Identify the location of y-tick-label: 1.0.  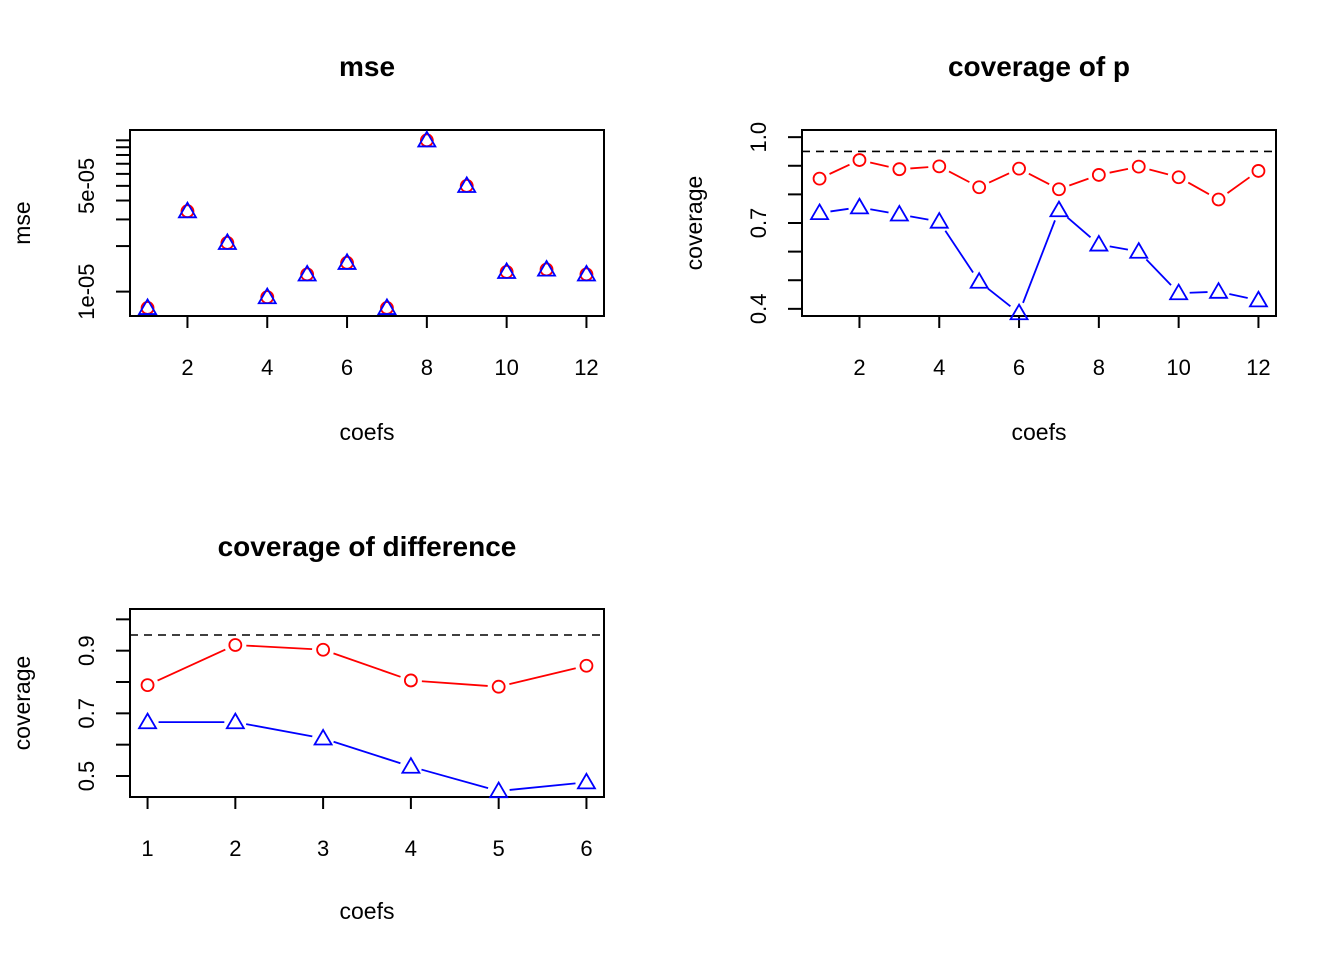
(758, 137).